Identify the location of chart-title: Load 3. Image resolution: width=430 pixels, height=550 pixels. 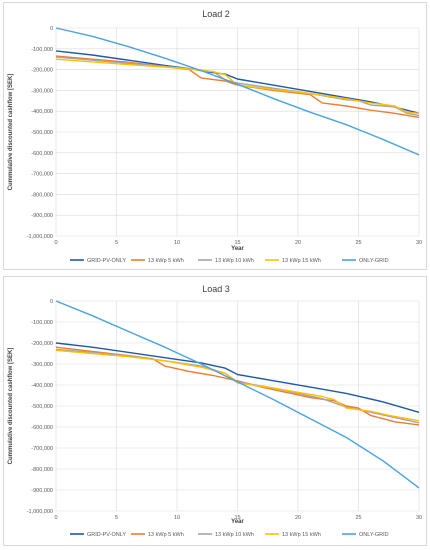
(216, 289).